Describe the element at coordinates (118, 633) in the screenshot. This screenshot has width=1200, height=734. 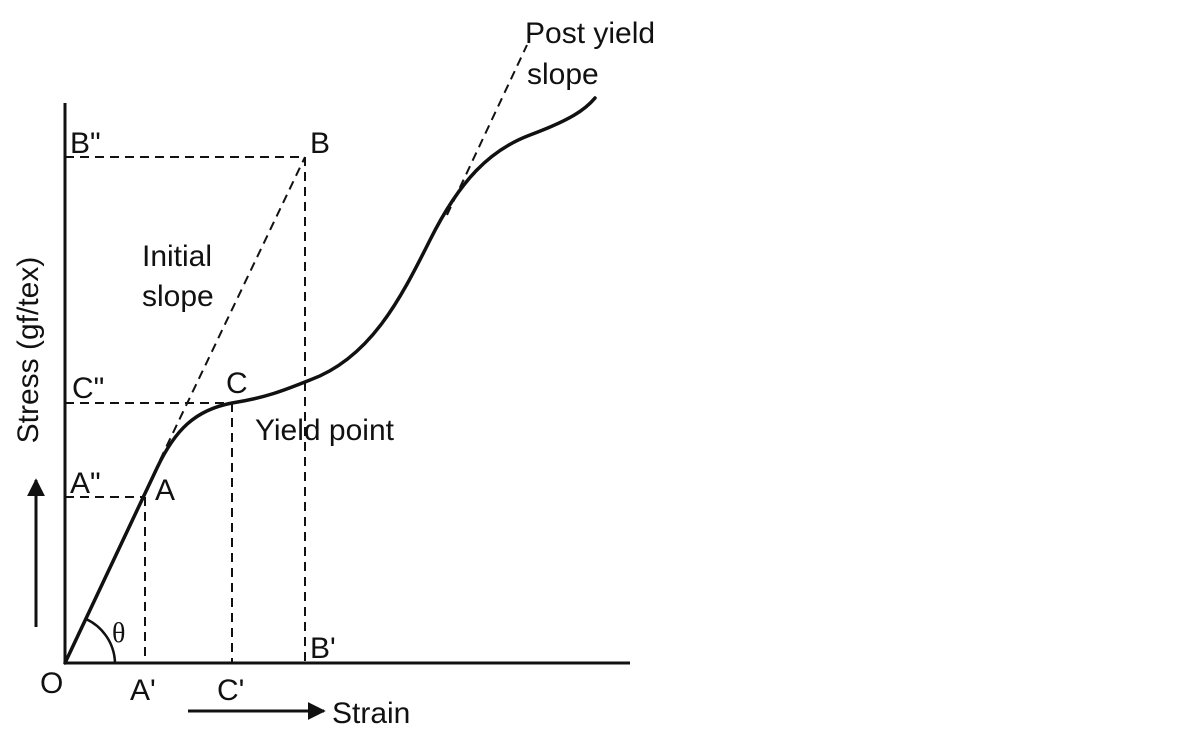
I see `angle-label: θ` at that location.